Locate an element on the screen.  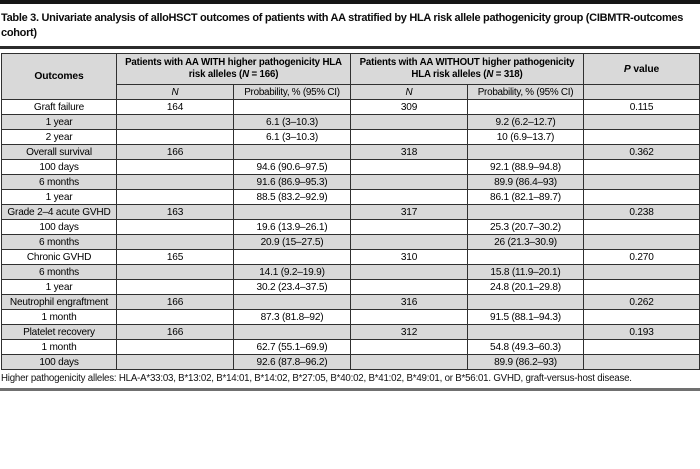
group2-n-count: = 318) is located at coordinates (508, 75).